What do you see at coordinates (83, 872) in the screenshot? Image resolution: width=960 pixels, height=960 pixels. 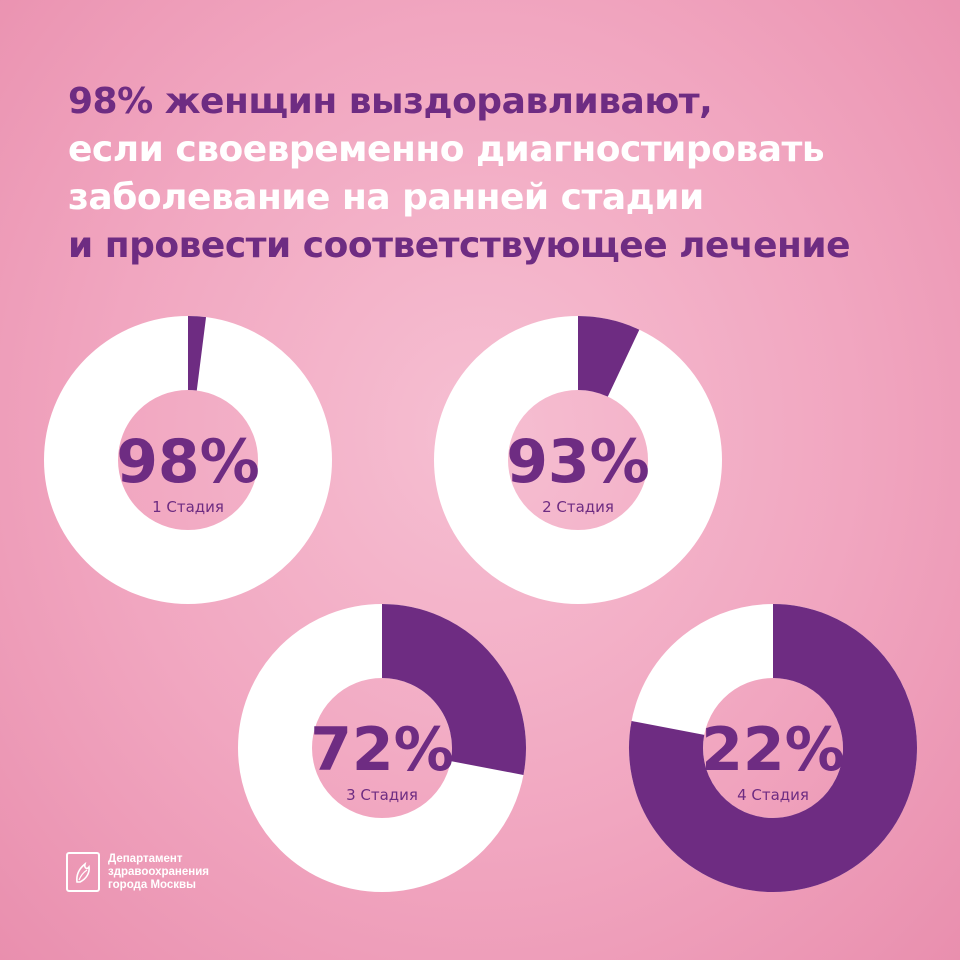 I see `moscow-health-emblem-icon` at bounding box center [83, 872].